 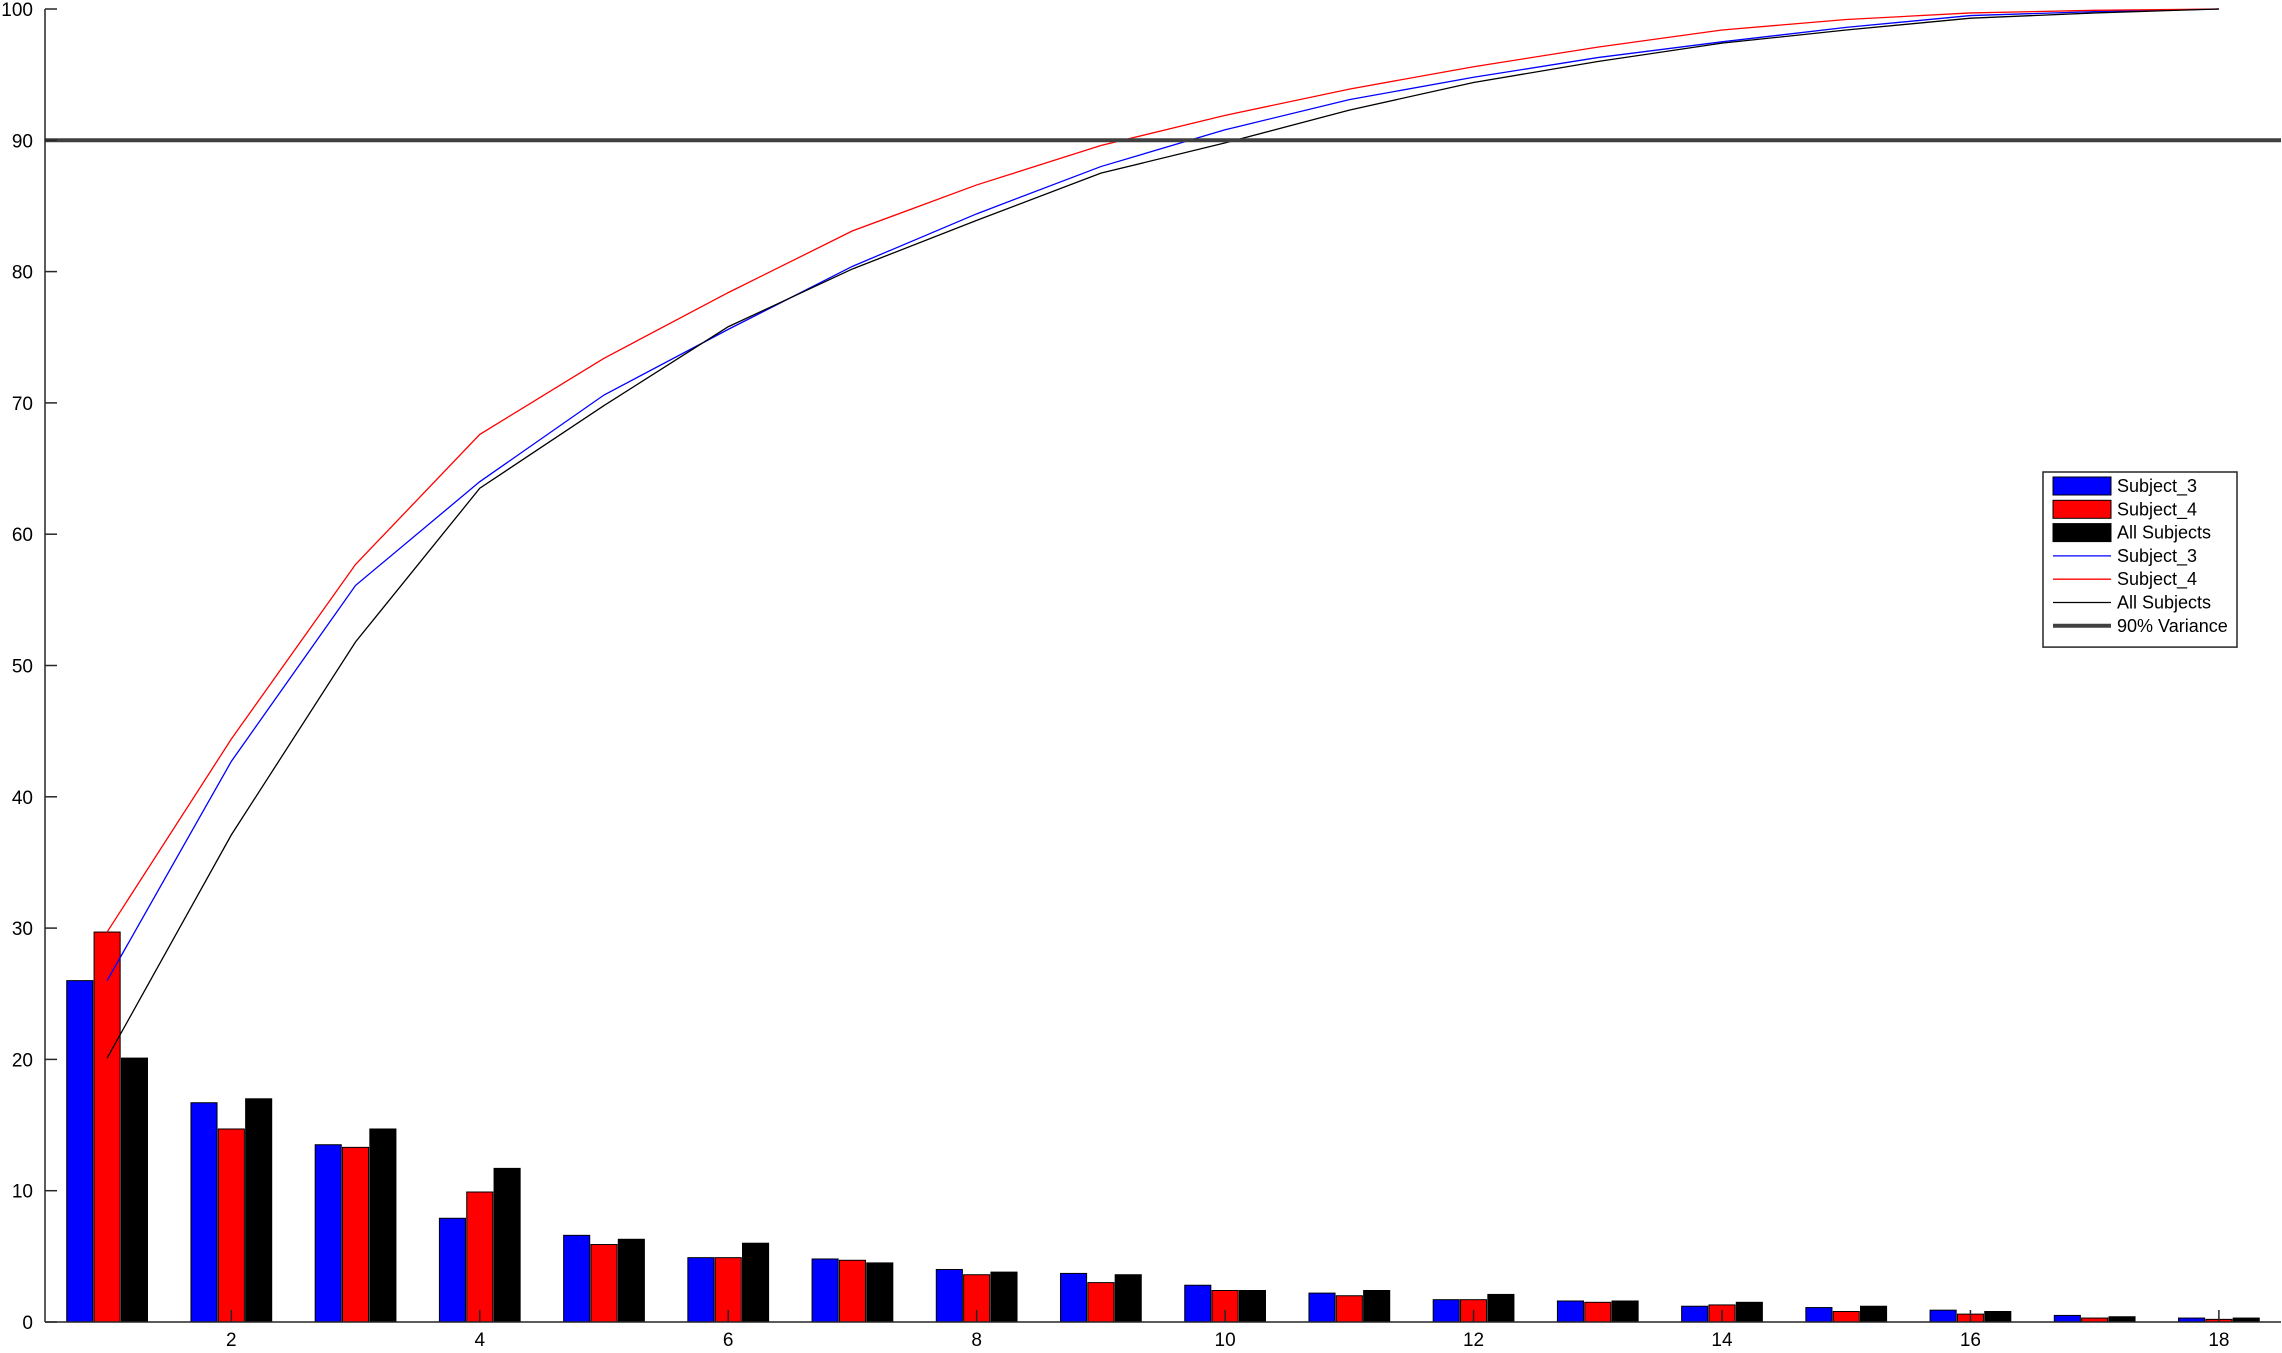 I want to click on x-tick-label-8: 8, so click(x=976, y=1339).